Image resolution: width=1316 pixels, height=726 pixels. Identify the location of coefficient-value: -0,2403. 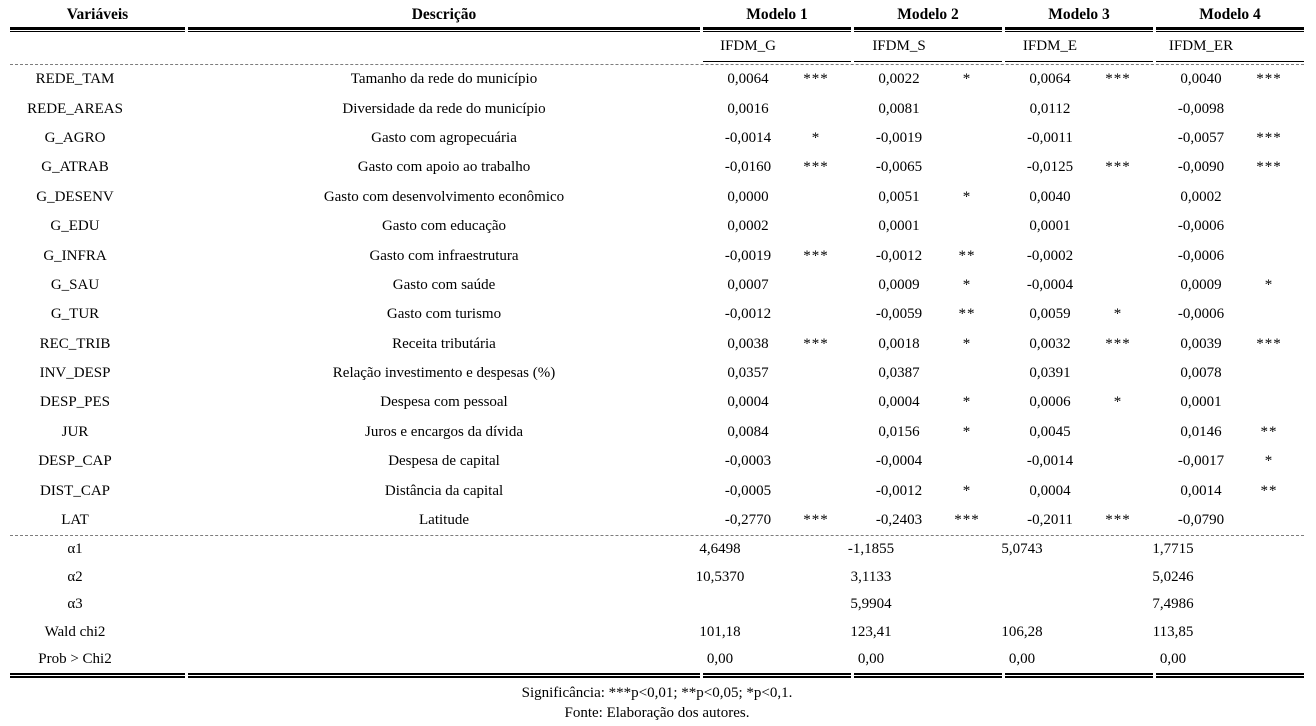
(899, 520).